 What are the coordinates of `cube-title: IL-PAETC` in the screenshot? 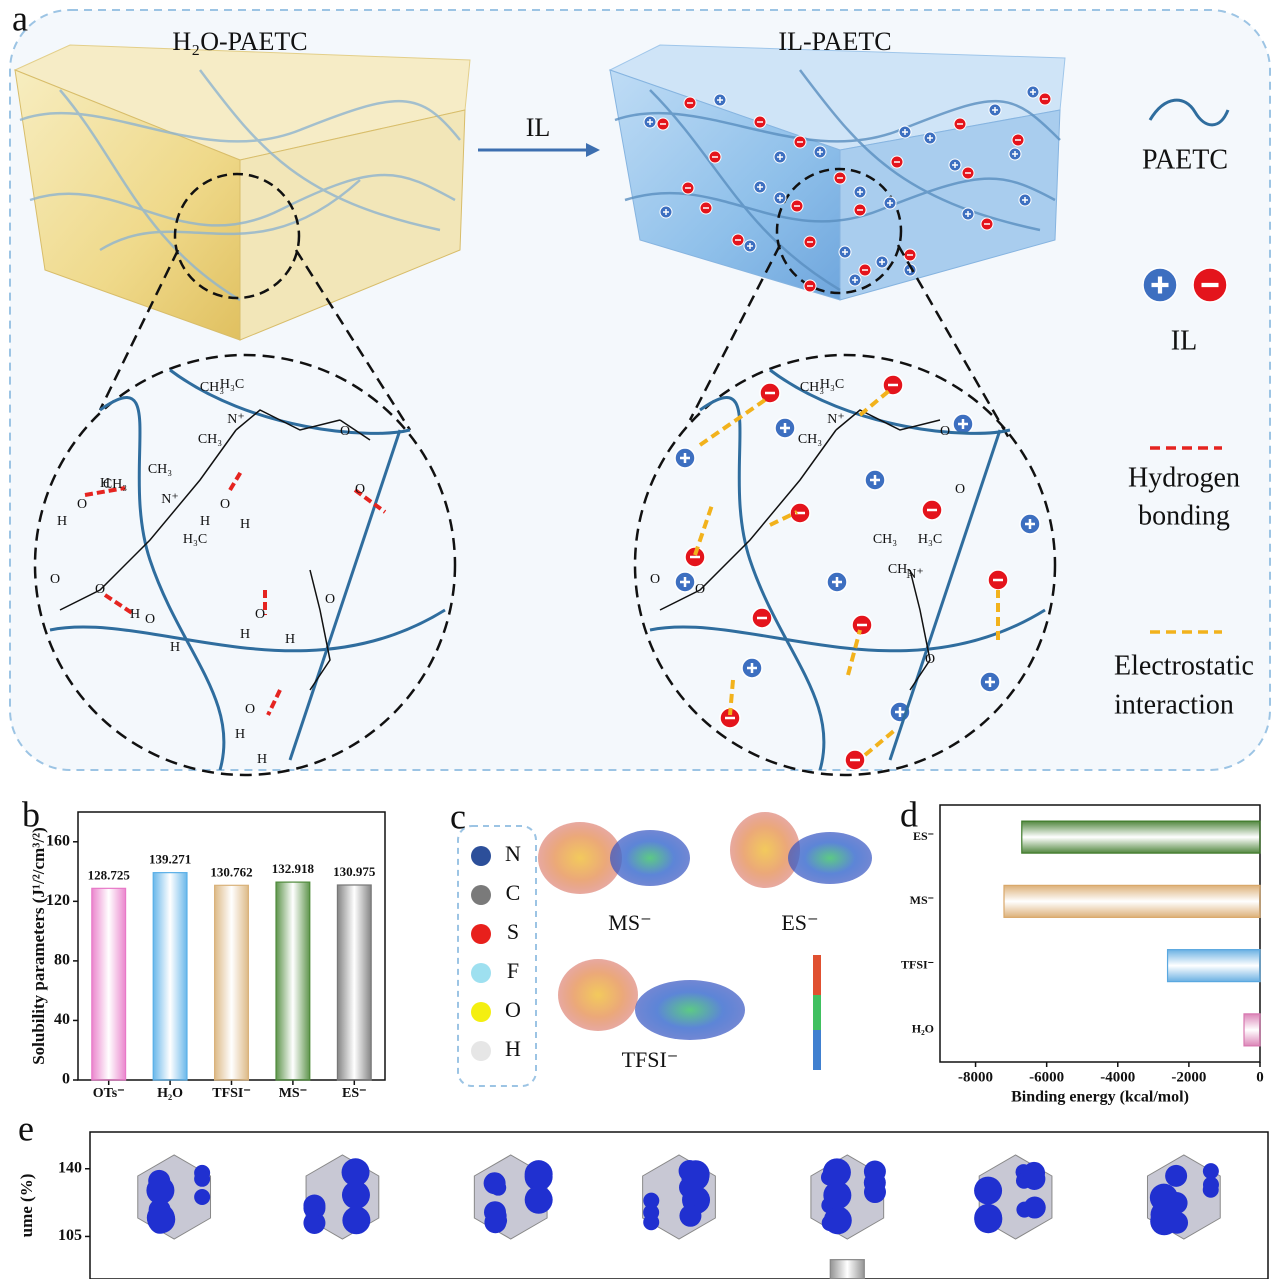 It's located at (834, 41).